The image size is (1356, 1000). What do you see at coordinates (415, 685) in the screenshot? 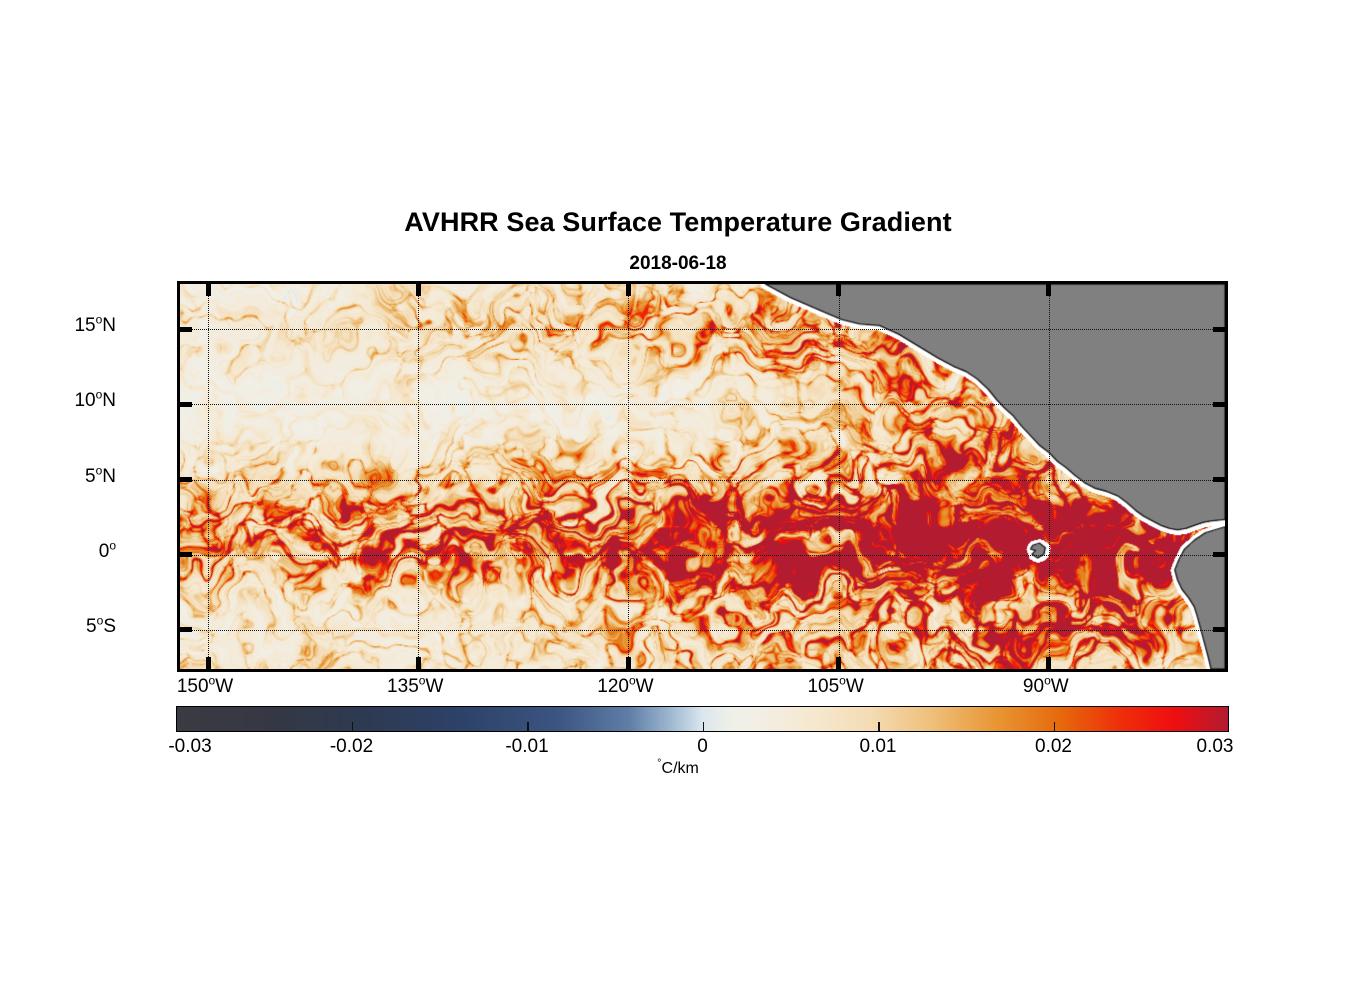
I see `x-axis-tick-label: 135oW` at bounding box center [415, 685].